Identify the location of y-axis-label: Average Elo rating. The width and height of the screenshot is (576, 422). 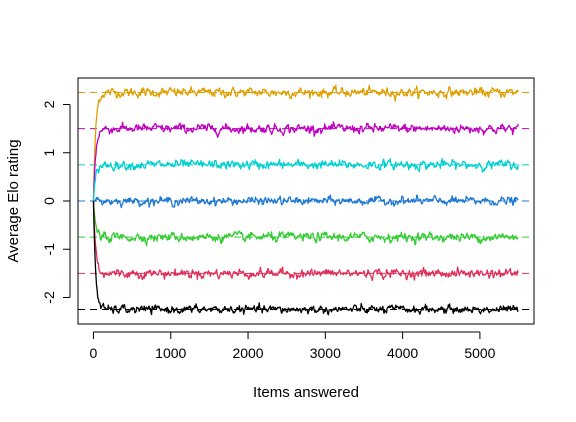
(13, 200).